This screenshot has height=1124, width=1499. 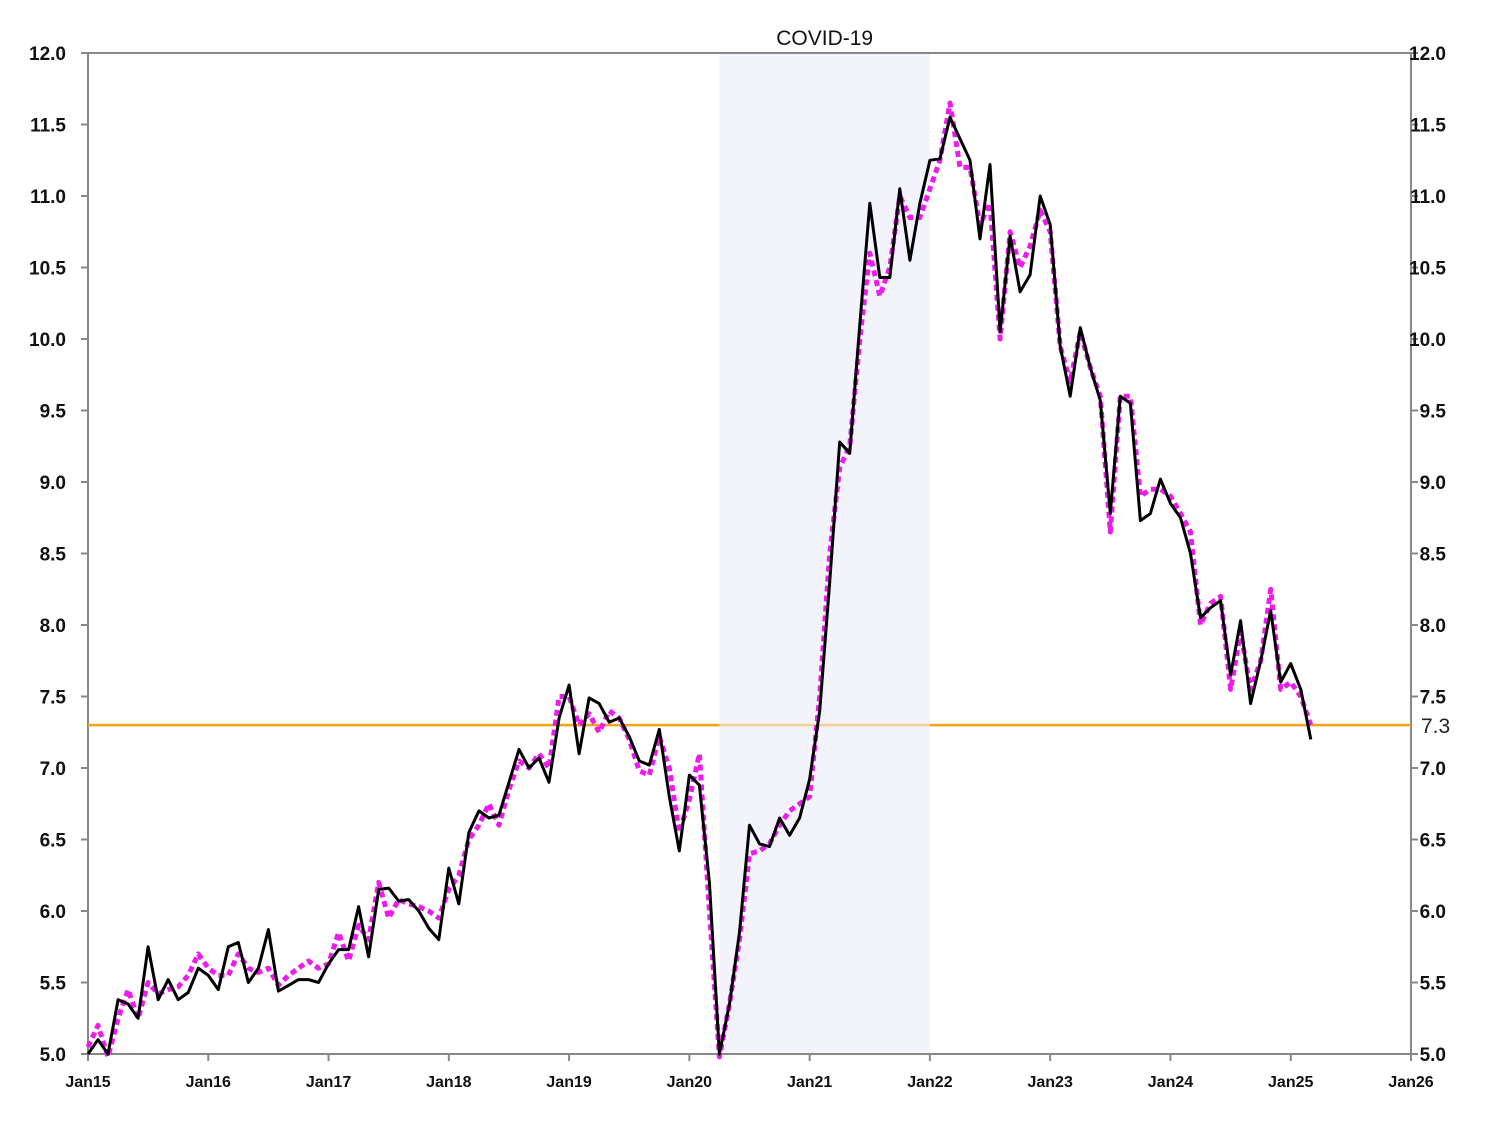 What do you see at coordinates (47, 54) in the screenshot?
I see `y-tick-label-left: 12.0` at bounding box center [47, 54].